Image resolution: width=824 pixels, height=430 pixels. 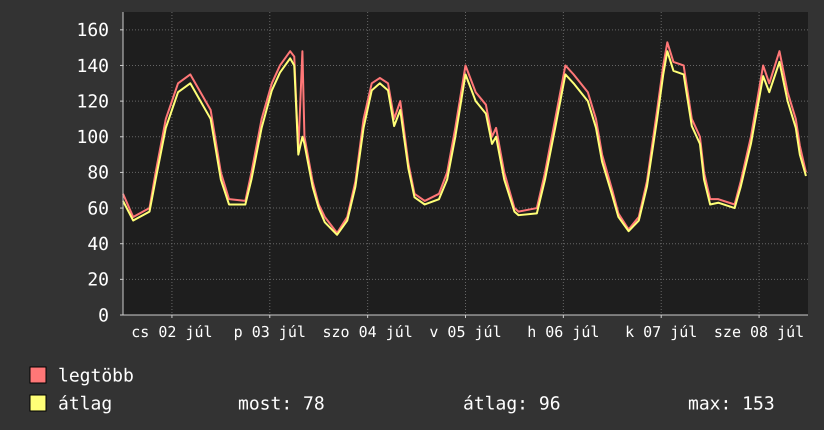 What do you see at coordinates (512, 403) in the screenshot?
I see `text: átlag: 96` at bounding box center [512, 403].